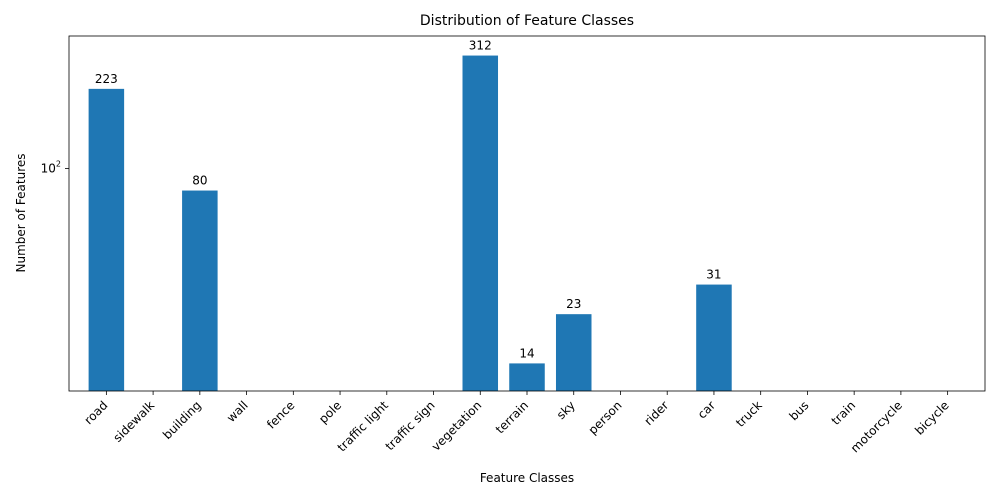  What do you see at coordinates (330, 412) in the screenshot?
I see `x-tick-label: pole` at bounding box center [330, 412].